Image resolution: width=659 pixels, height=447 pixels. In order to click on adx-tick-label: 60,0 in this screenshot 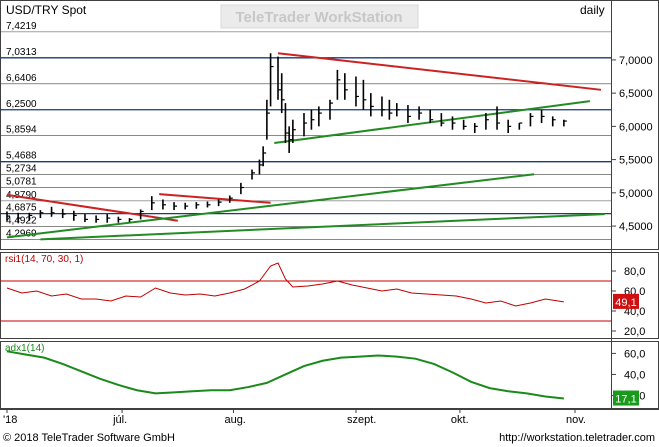, I will do `click(634, 354)`.